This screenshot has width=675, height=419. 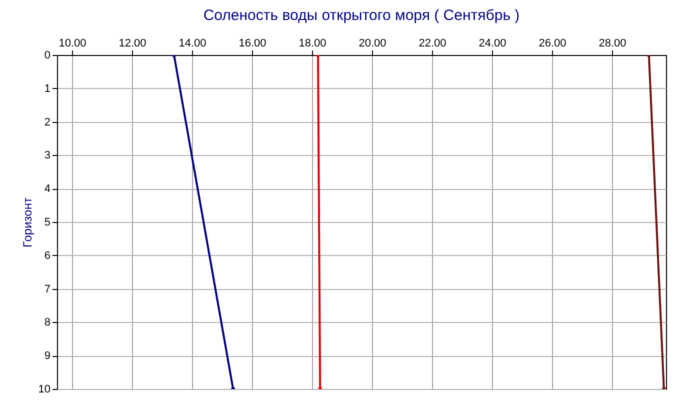 What do you see at coordinates (47, 322) in the screenshot?
I see `y-tick-label: 8` at bounding box center [47, 322].